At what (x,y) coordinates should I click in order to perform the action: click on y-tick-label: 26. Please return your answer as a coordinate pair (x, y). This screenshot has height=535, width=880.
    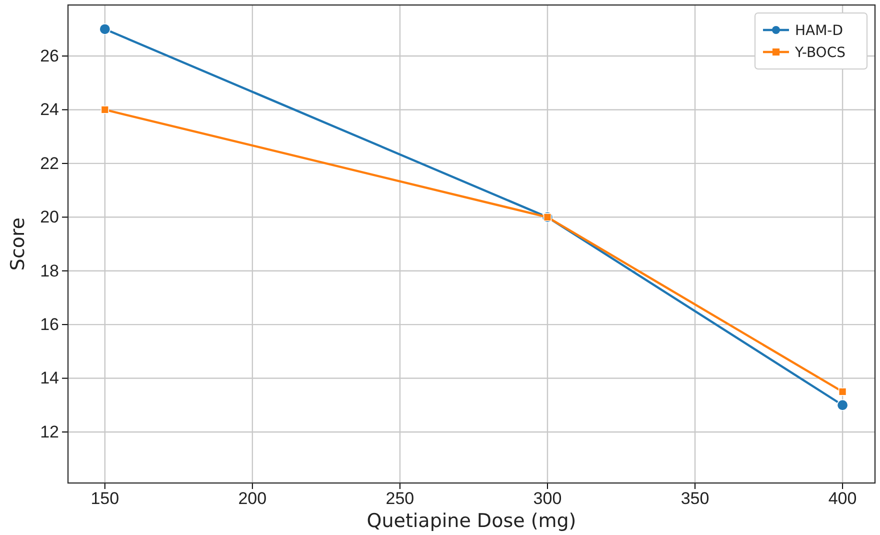
    Looking at the image, I should click on (49, 56).